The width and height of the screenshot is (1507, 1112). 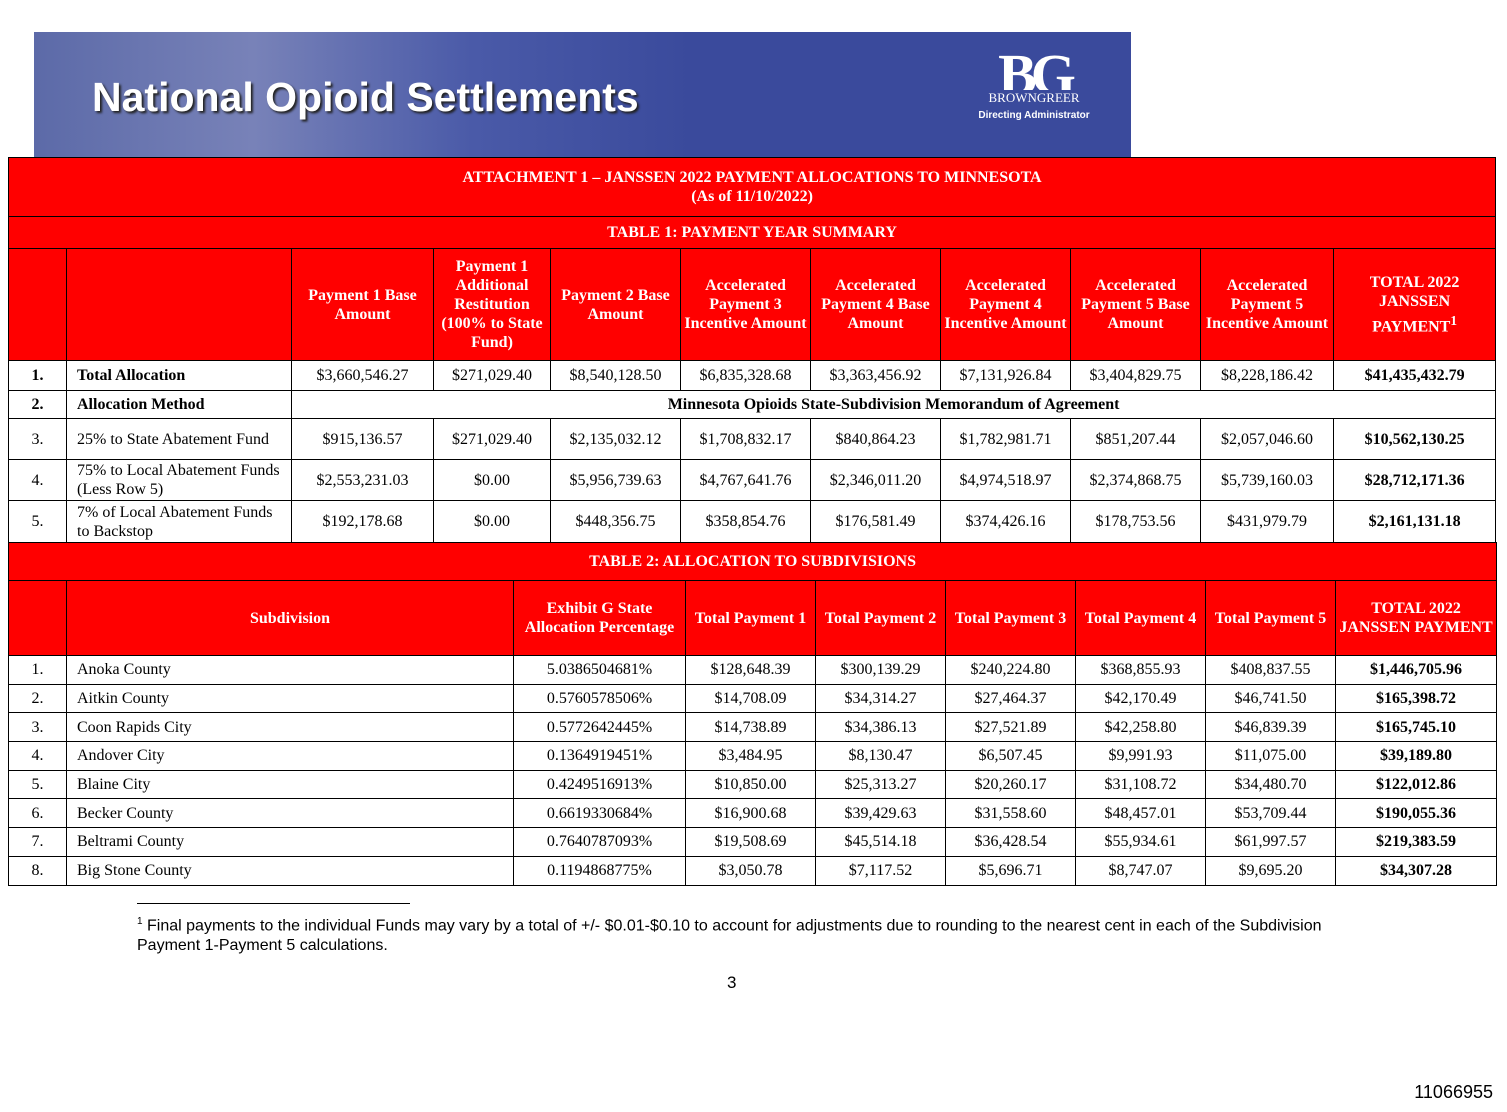 I want to click on header-cell: Total Payment 3, so click(x=1010, y=618).